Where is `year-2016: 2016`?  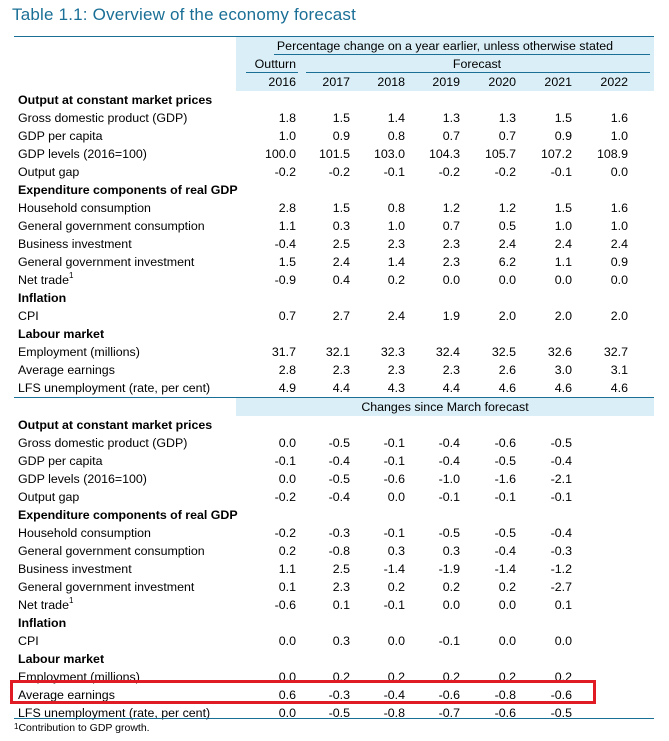 year-2016: 2016 is located at coordinates (282, 82).